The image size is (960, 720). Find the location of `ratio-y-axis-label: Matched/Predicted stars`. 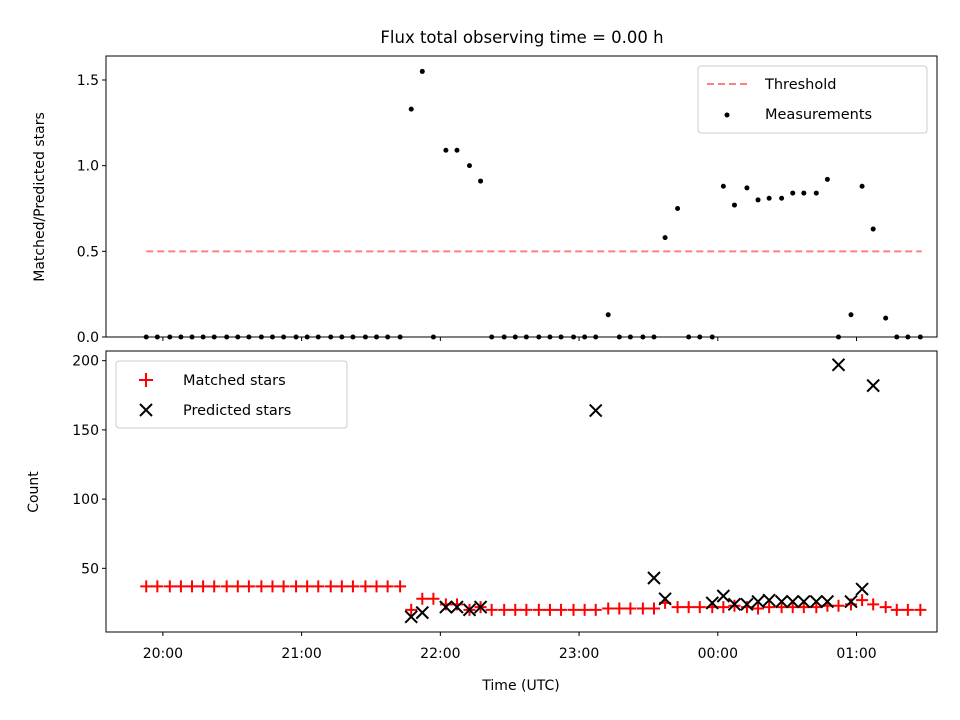

ratio-y-axis-label: Matched/Predicted stars is located at coordinates (40, 197).